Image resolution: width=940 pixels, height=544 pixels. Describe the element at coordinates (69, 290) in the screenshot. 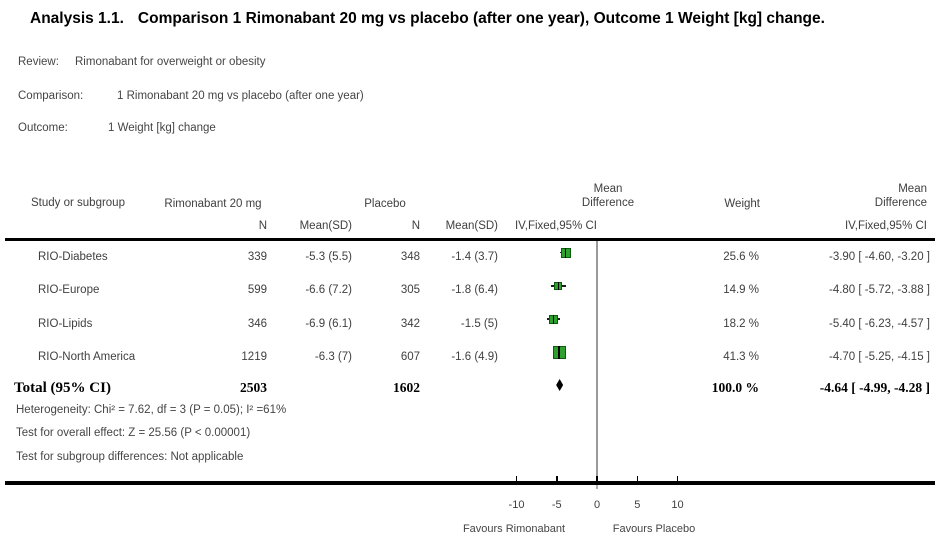

I see `study-name-cell: RIO-Europe` at that location.